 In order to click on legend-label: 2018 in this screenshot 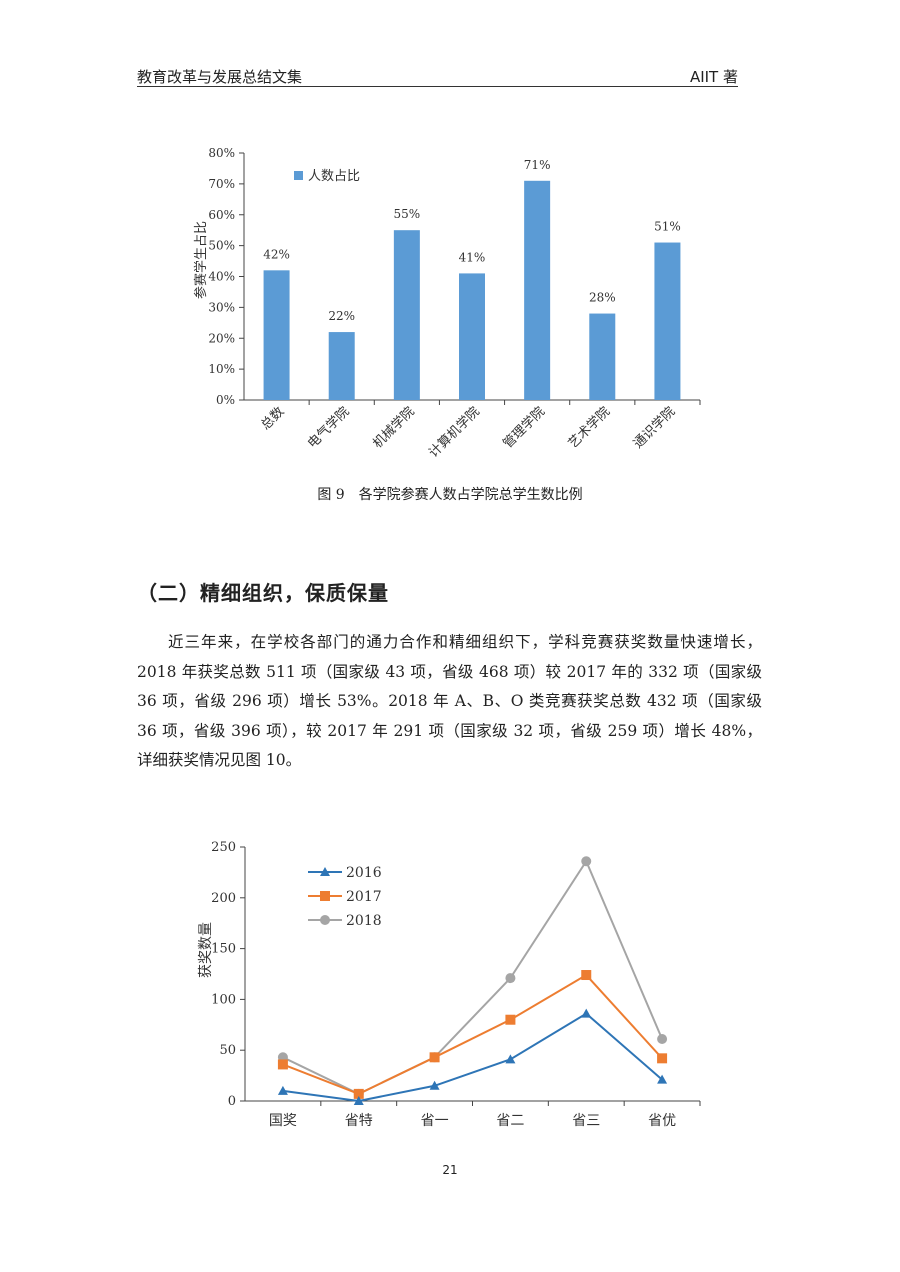, I will do `click(364, 921)`.